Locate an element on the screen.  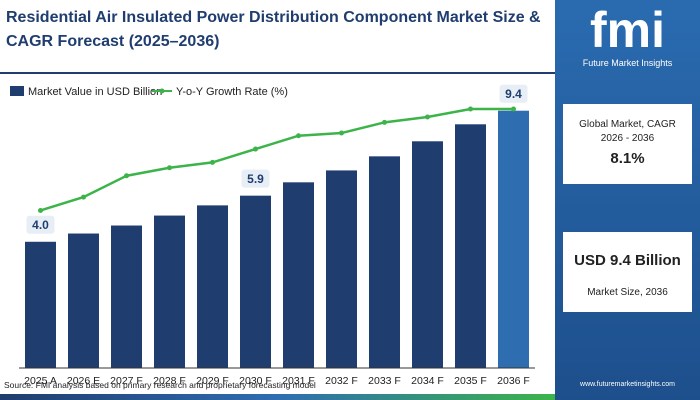
x-tick-label: 2026 E is located at coordinates (83, 381).